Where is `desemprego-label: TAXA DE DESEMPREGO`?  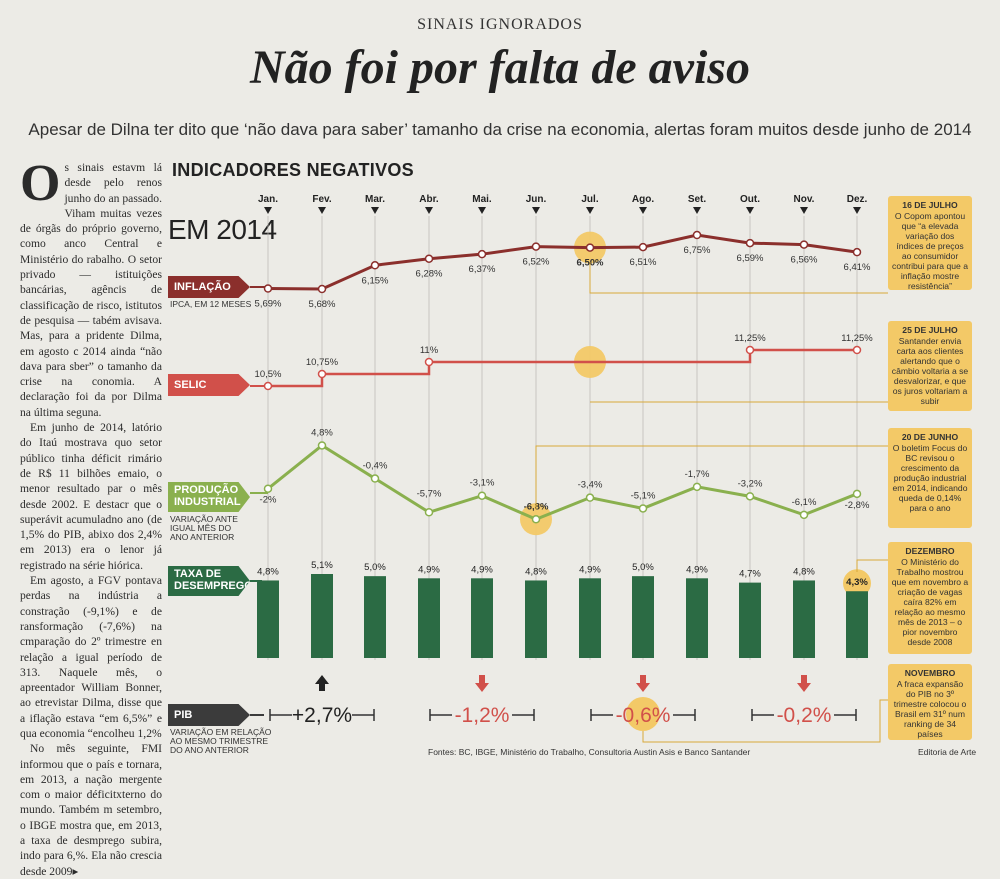 desemprego-label: TAXA DE DESEMPREGO is located at coordinates (209, 581).